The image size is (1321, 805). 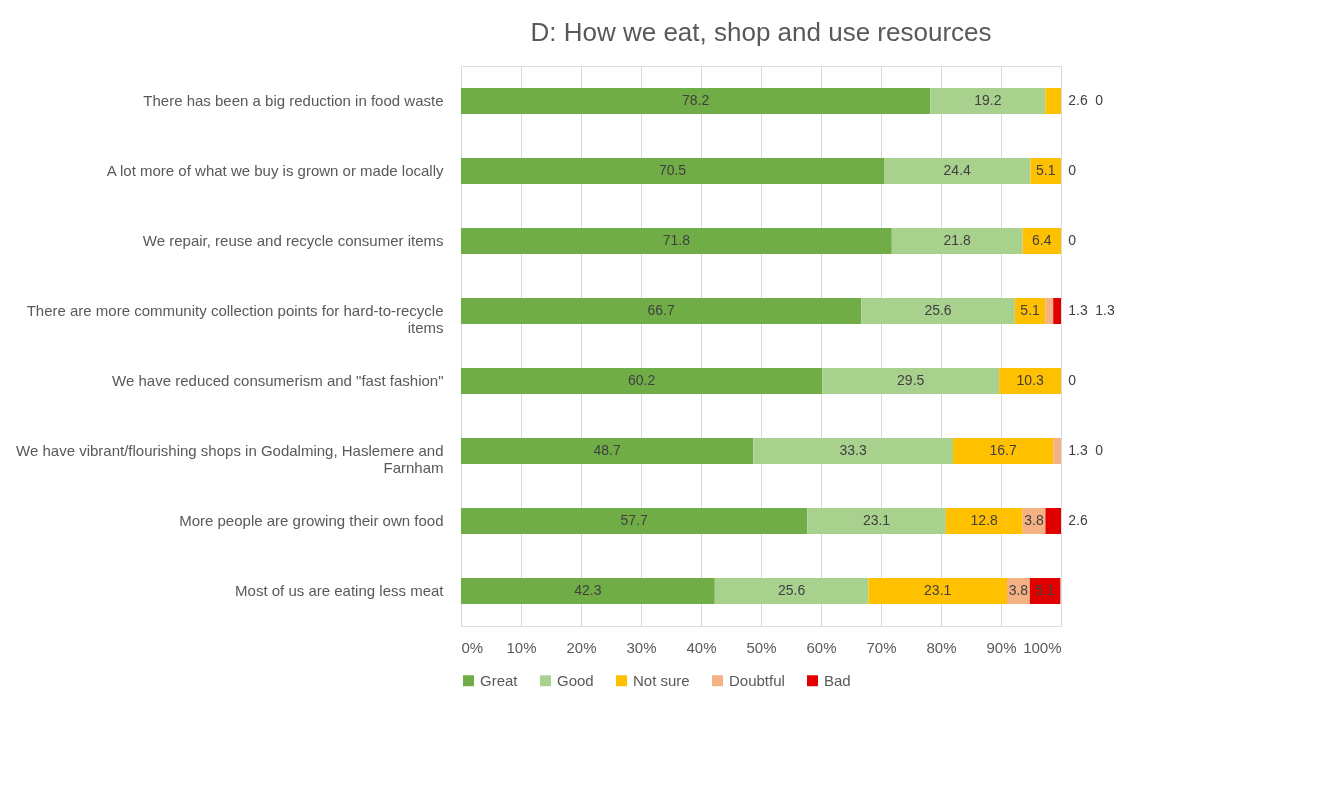 What do you see at coordinates (499, 680) in the screenshot?
I see `legend-label: Great` at bounding box center [499, 680].